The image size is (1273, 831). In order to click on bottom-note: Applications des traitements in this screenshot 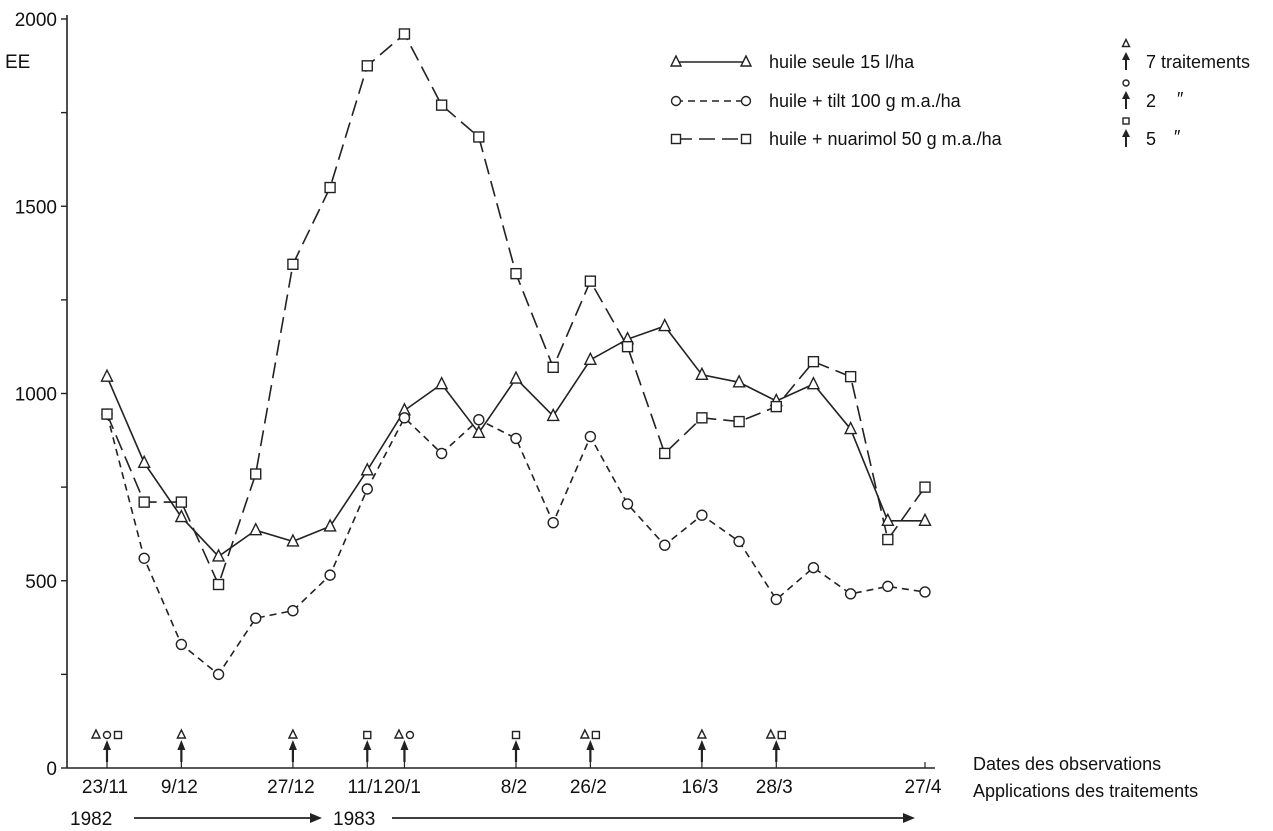, I will do `click(1085, 791)`.